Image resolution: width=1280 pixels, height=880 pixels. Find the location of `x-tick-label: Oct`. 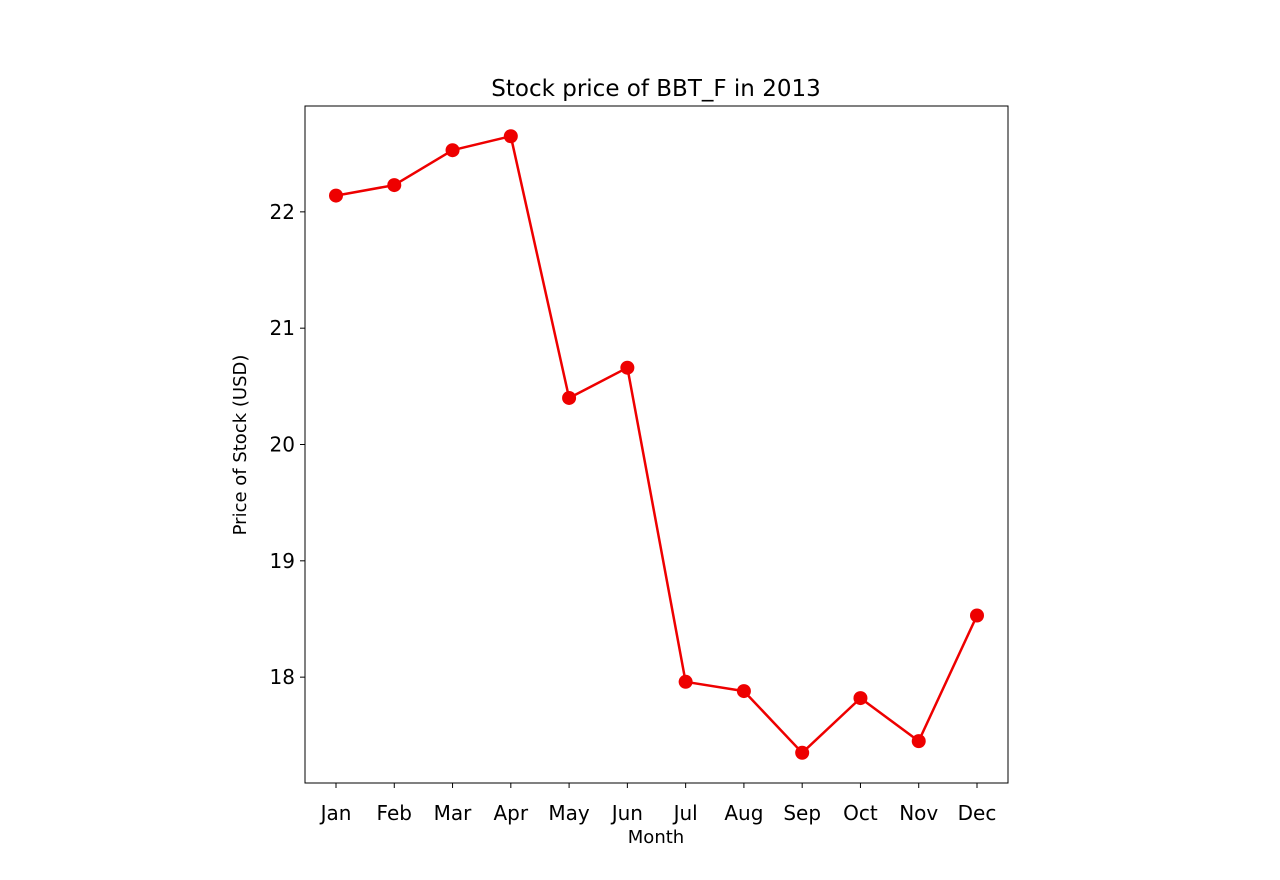

x-tick-label: Oct is located at coordinates (860, 813).